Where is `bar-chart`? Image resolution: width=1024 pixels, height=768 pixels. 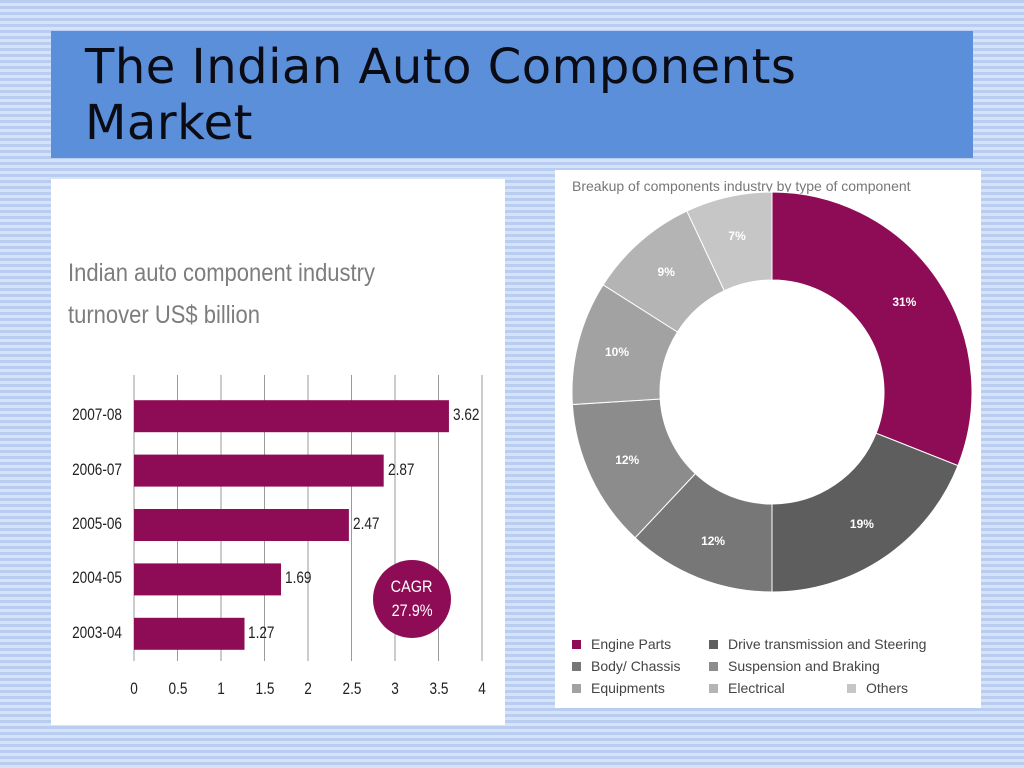 bar-chart is located at coordinates (308, 518).